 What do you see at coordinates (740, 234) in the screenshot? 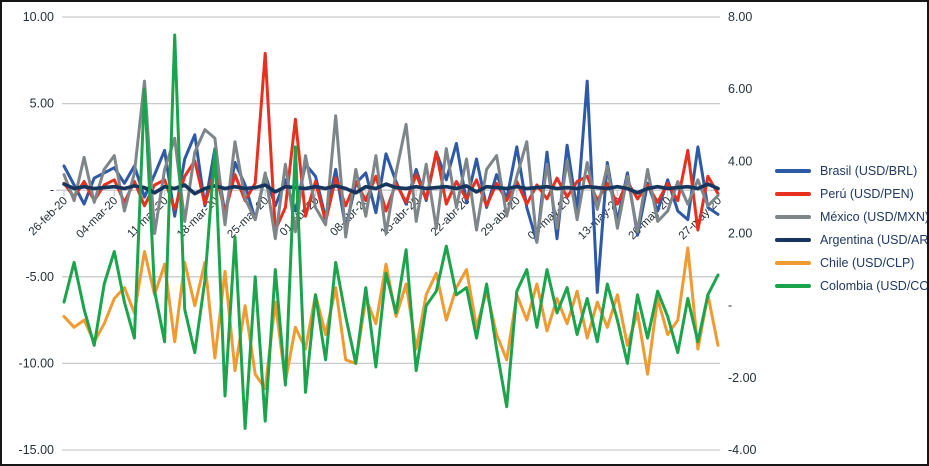
I see `right-axis-tick-label: 2.00` at bounding box center [740, 234].